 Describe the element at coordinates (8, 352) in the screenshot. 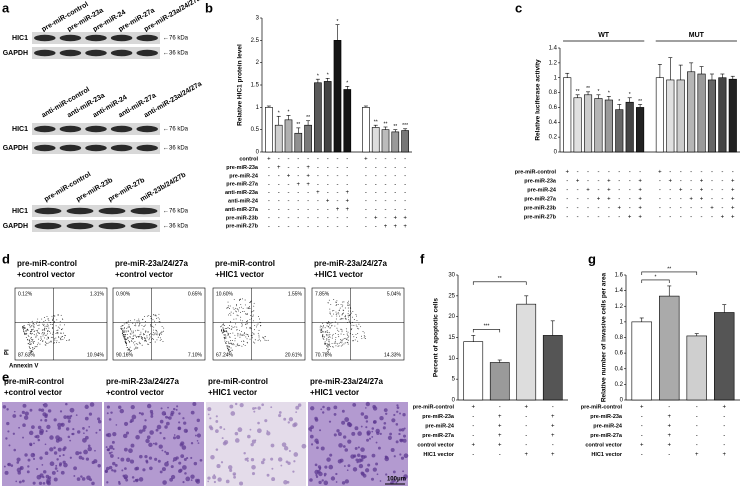

I see `flow-y-axis: PI` at that location.